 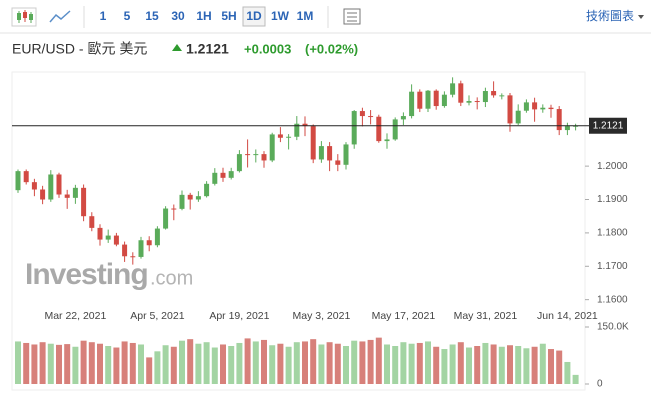 I want to click on line-icon, so click(x=60, y=16).